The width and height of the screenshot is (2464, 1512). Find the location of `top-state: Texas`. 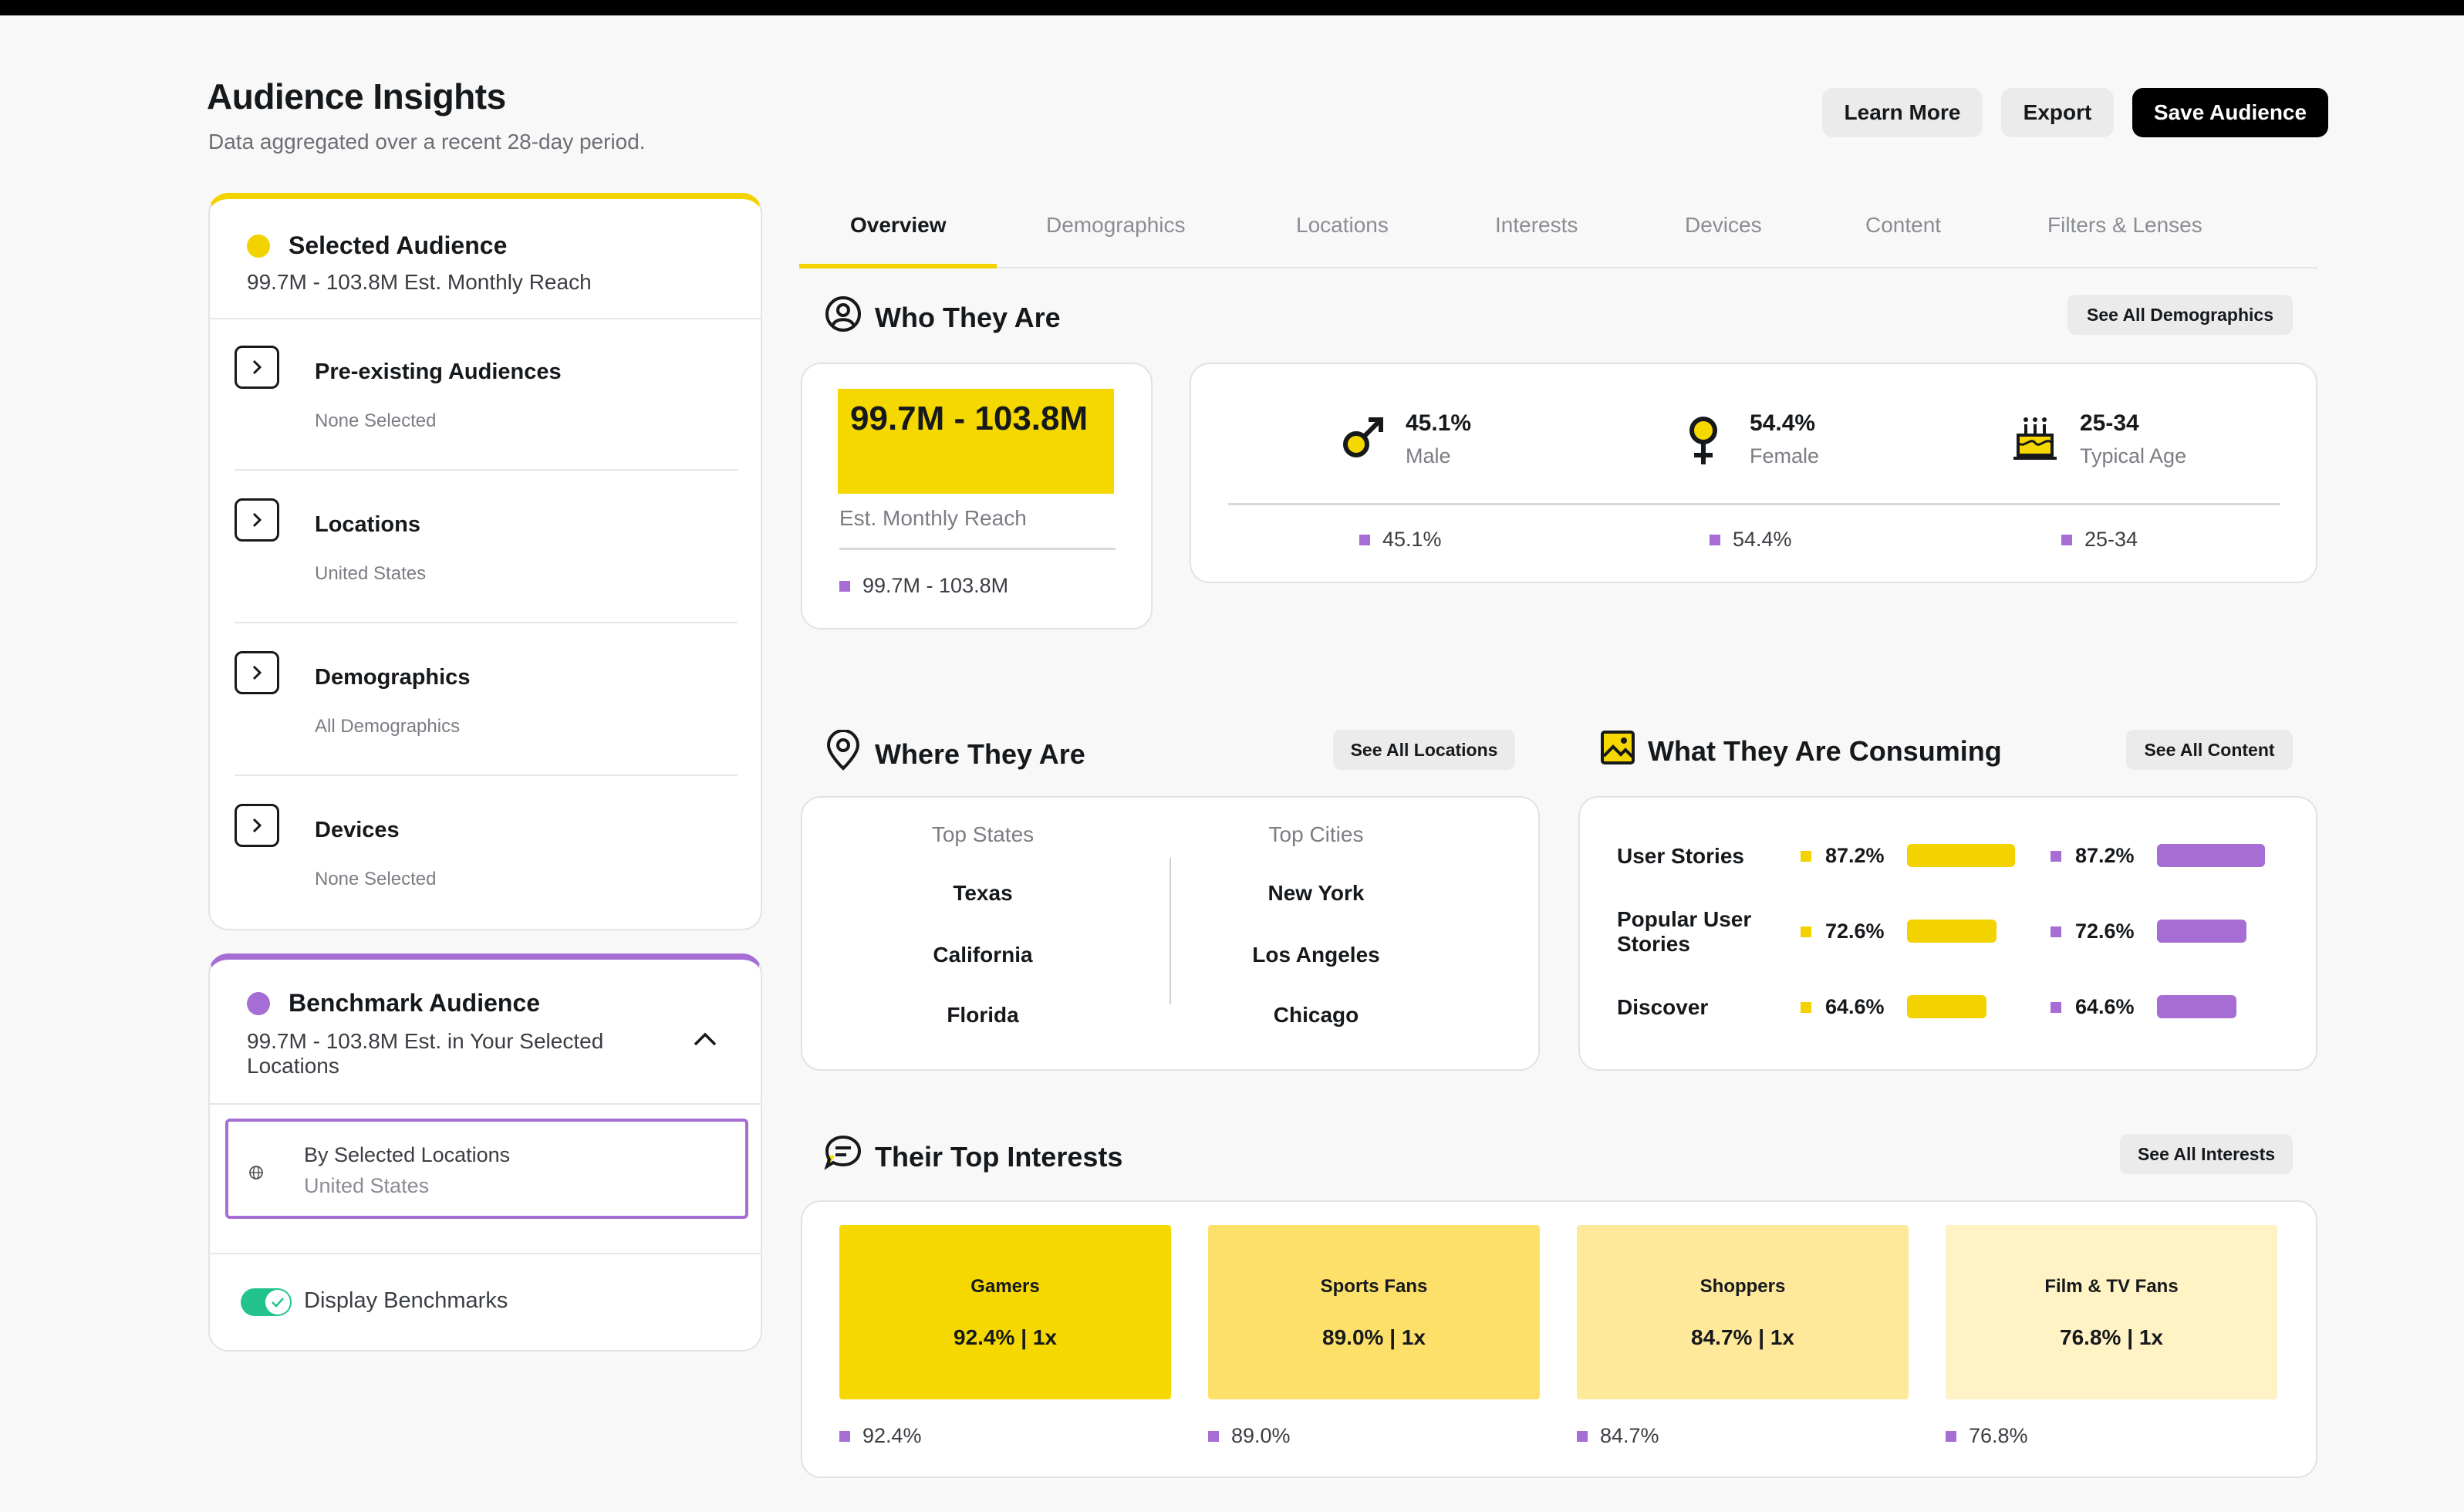

top-state: Texas is located at coordinates (983, 893).